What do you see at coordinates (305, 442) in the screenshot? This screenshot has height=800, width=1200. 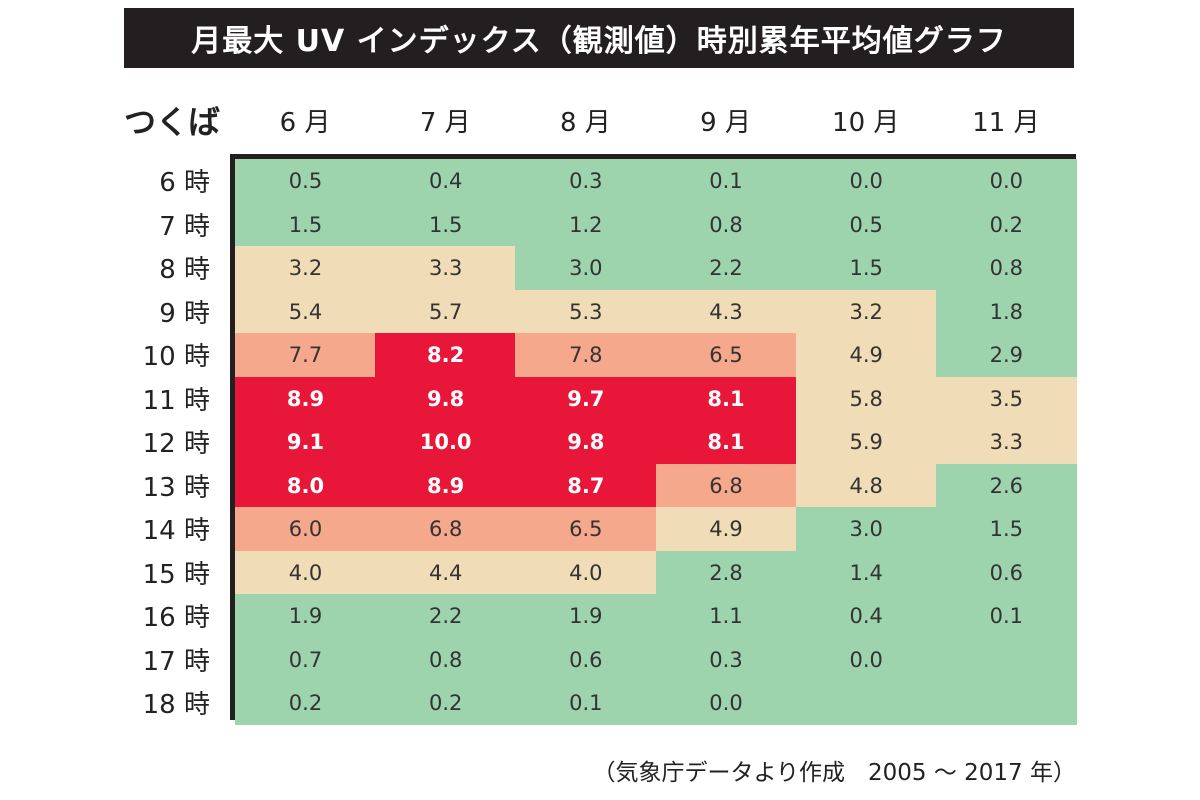 I see `heatmap-cell: 9.1` at bounding box center [305, 442].